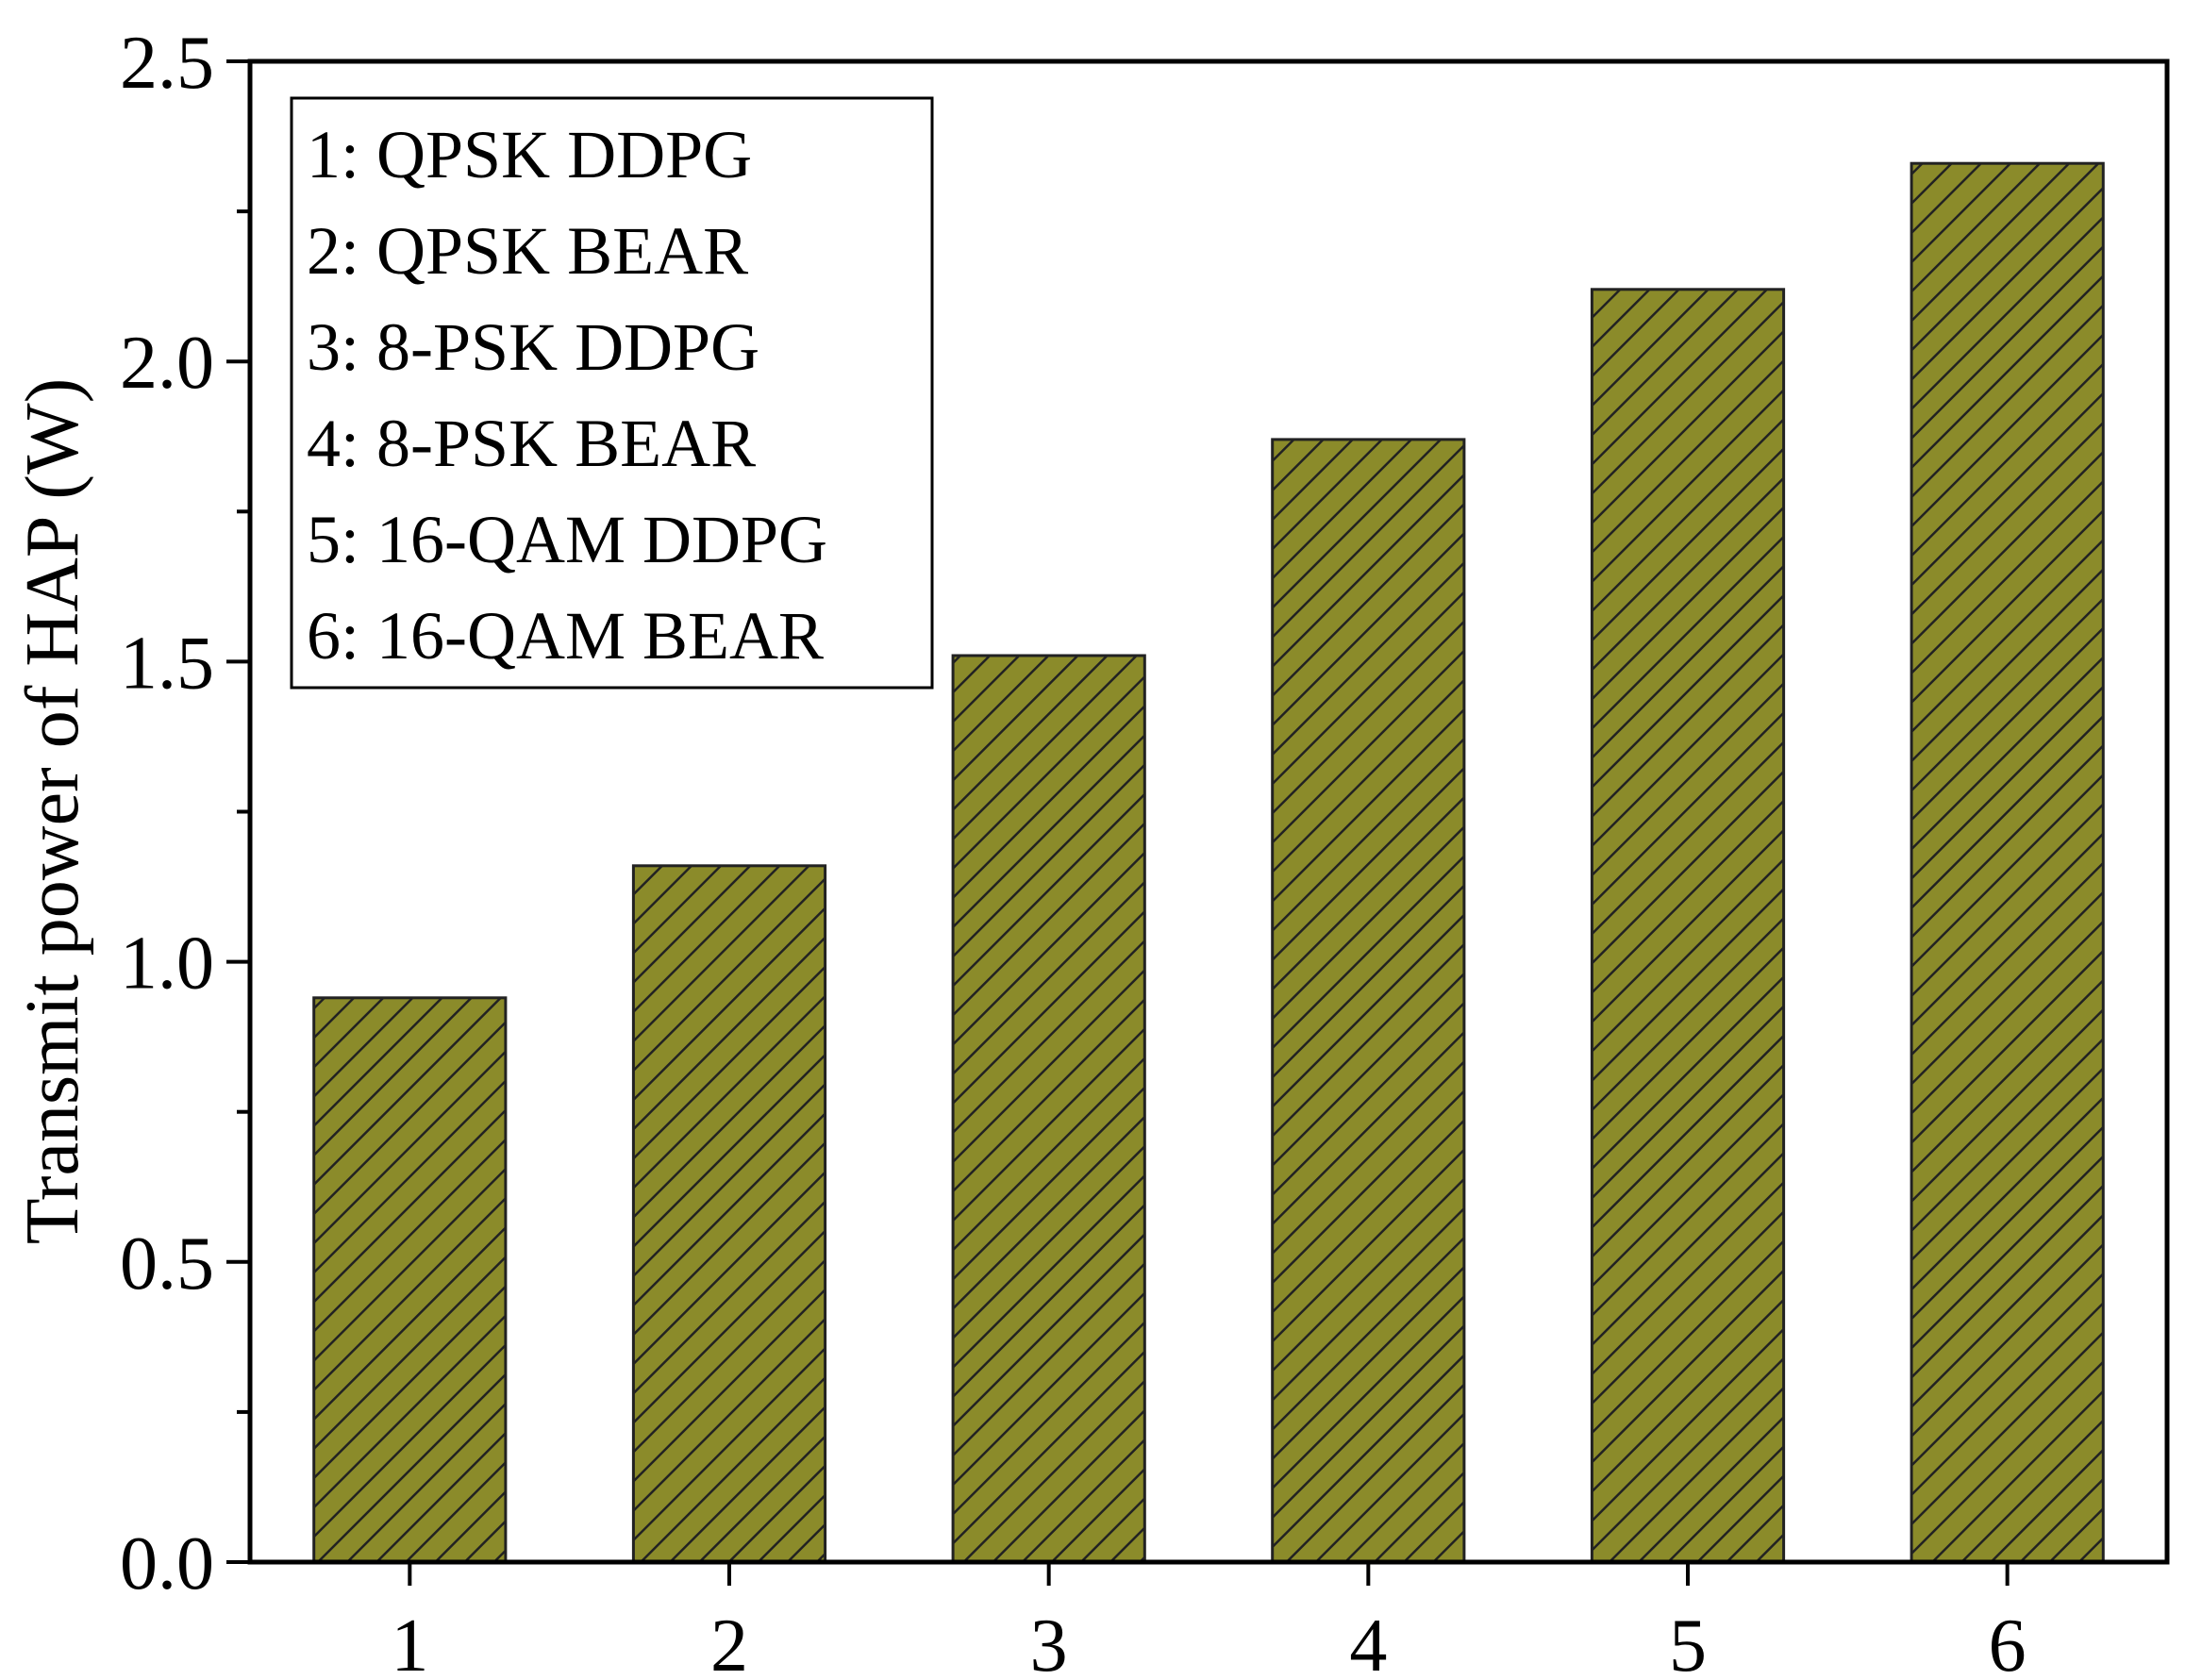  I want to click on legend-entry-5: 5: 16-QAM DDPG, so click(567, 539).